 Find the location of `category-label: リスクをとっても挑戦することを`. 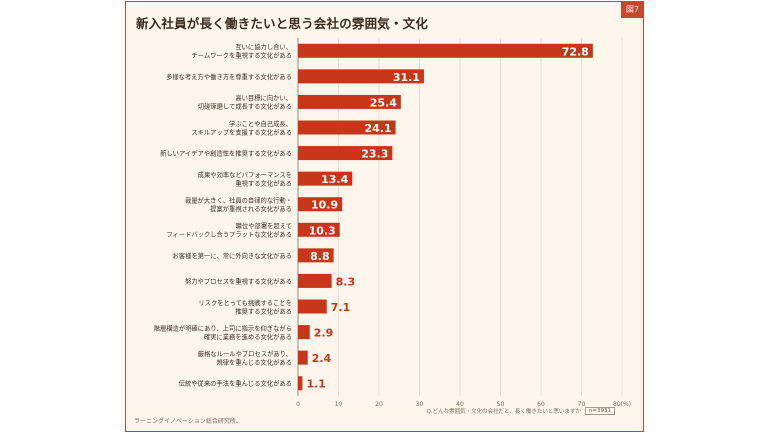

category-label: リスクをとっても挑戦することを is located at coordinates (245, 302).